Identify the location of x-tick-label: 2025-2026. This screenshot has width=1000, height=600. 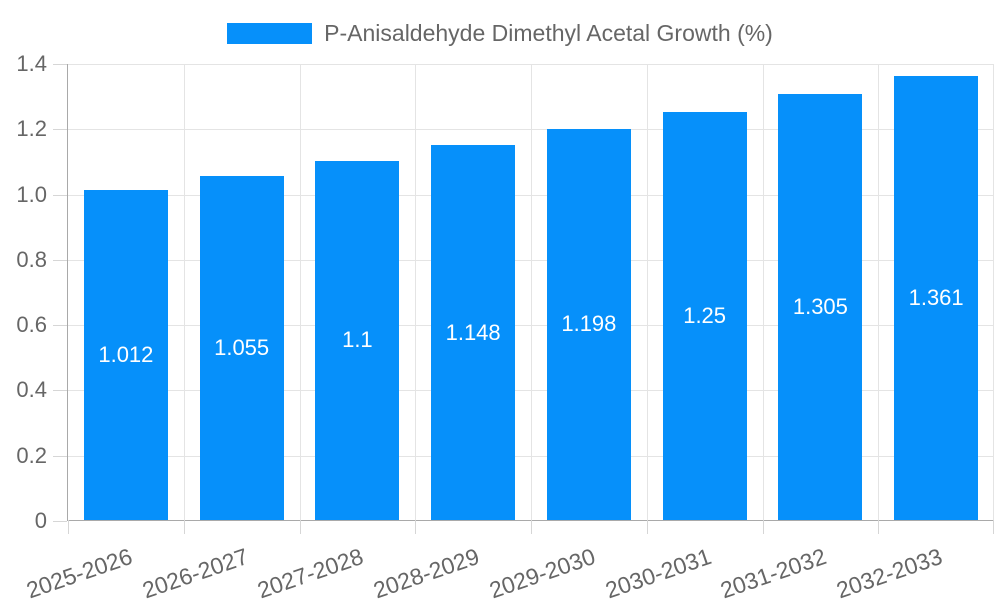
(79, 571).